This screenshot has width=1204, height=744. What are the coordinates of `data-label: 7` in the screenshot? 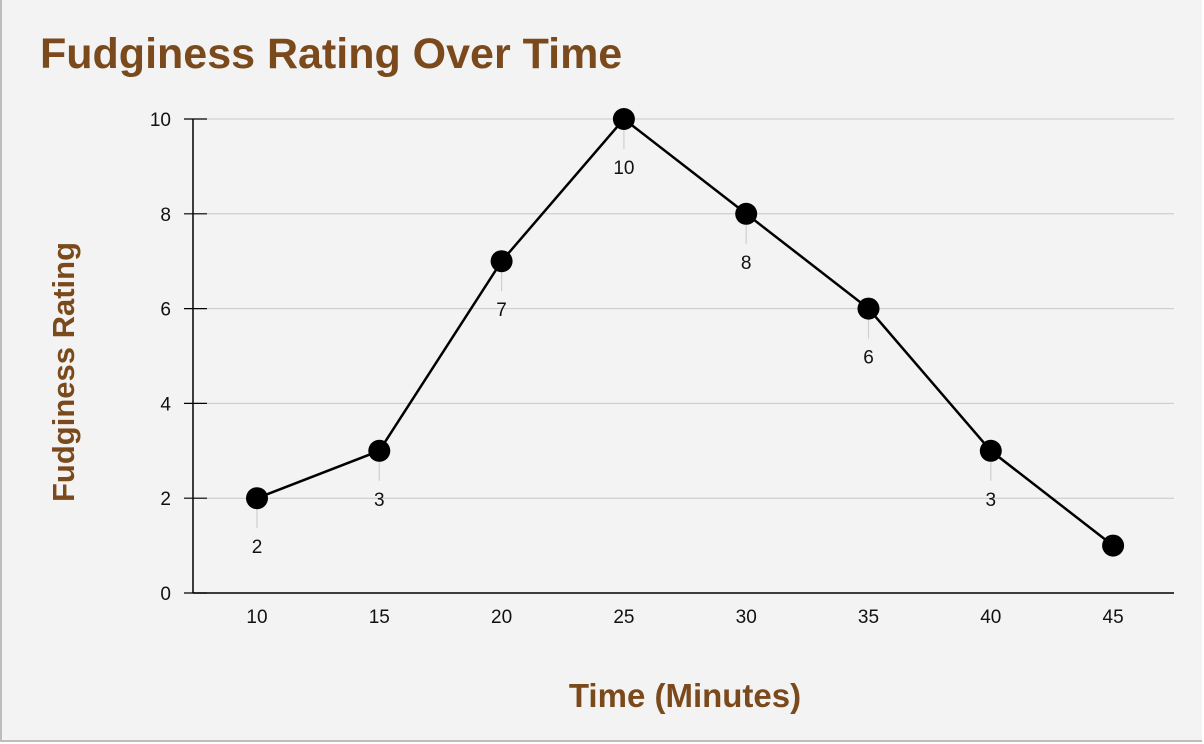 It's located at (501, 310).